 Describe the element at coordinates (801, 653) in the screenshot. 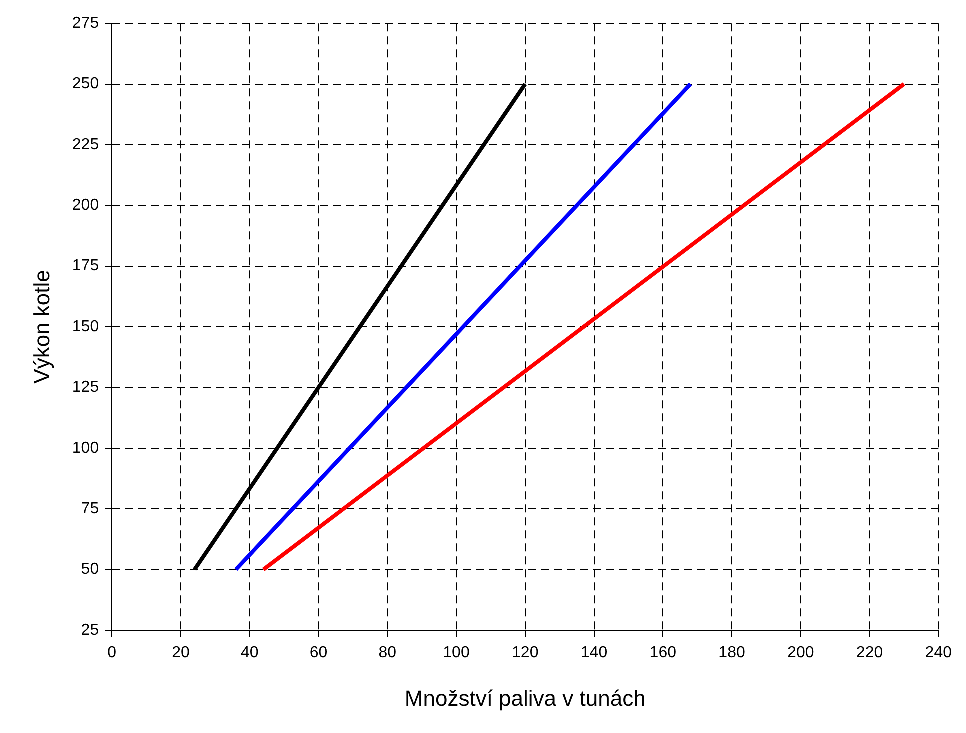

I see `x-tick-label: 200` at that location.